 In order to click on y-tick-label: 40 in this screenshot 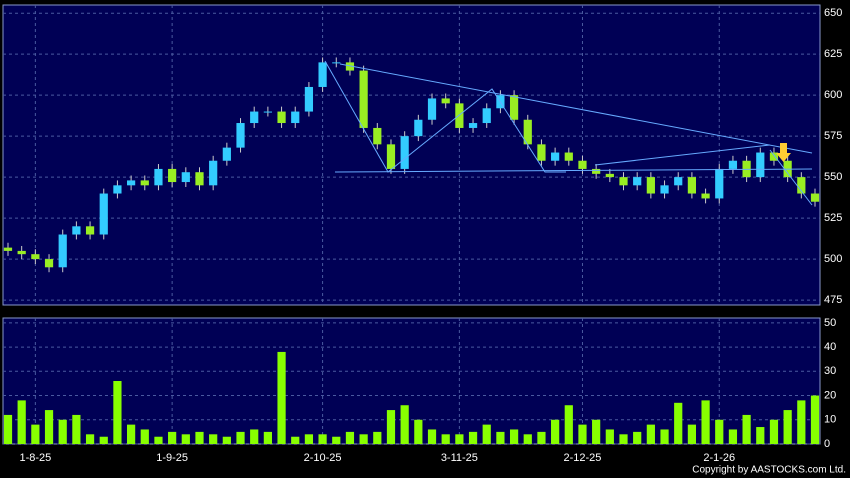, I will do `click(830, 347)`.